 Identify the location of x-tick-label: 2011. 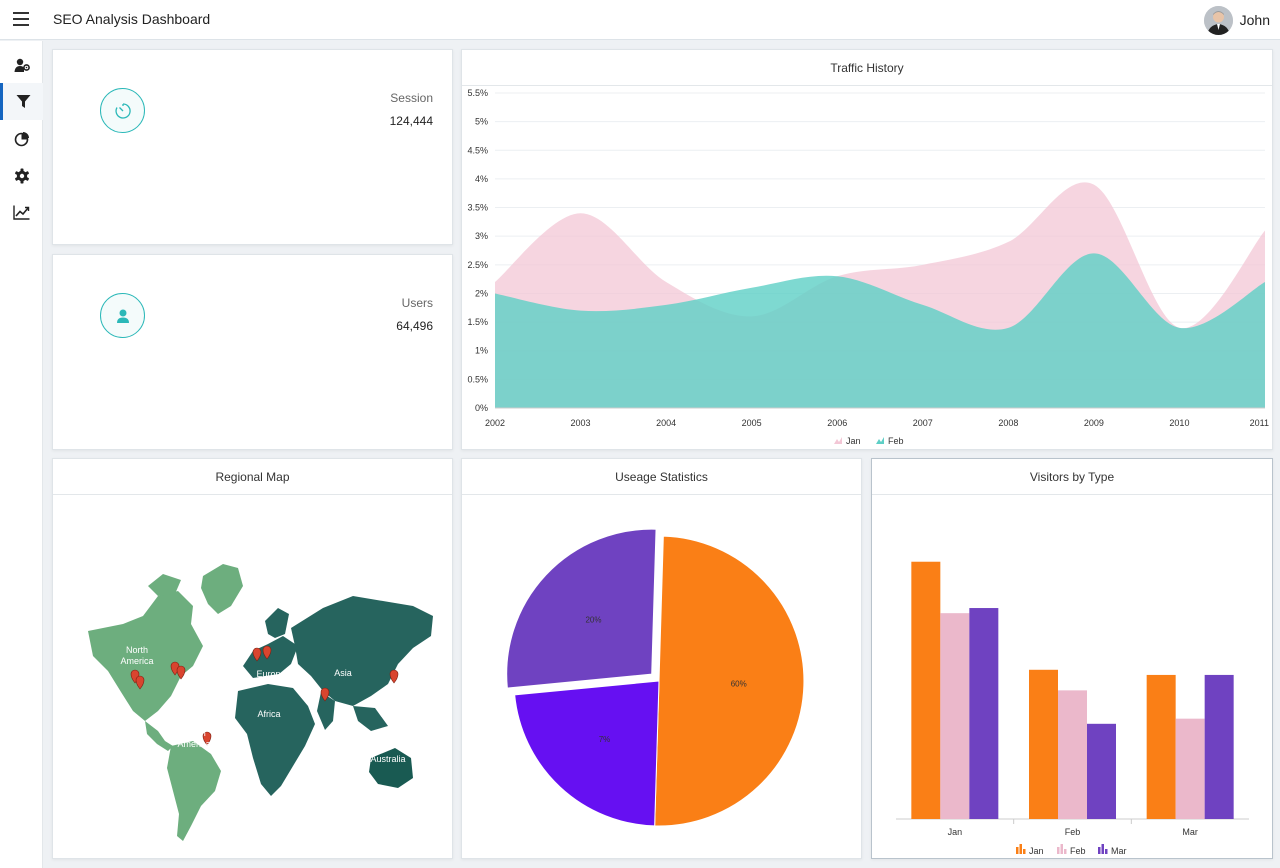
(1259, 423).